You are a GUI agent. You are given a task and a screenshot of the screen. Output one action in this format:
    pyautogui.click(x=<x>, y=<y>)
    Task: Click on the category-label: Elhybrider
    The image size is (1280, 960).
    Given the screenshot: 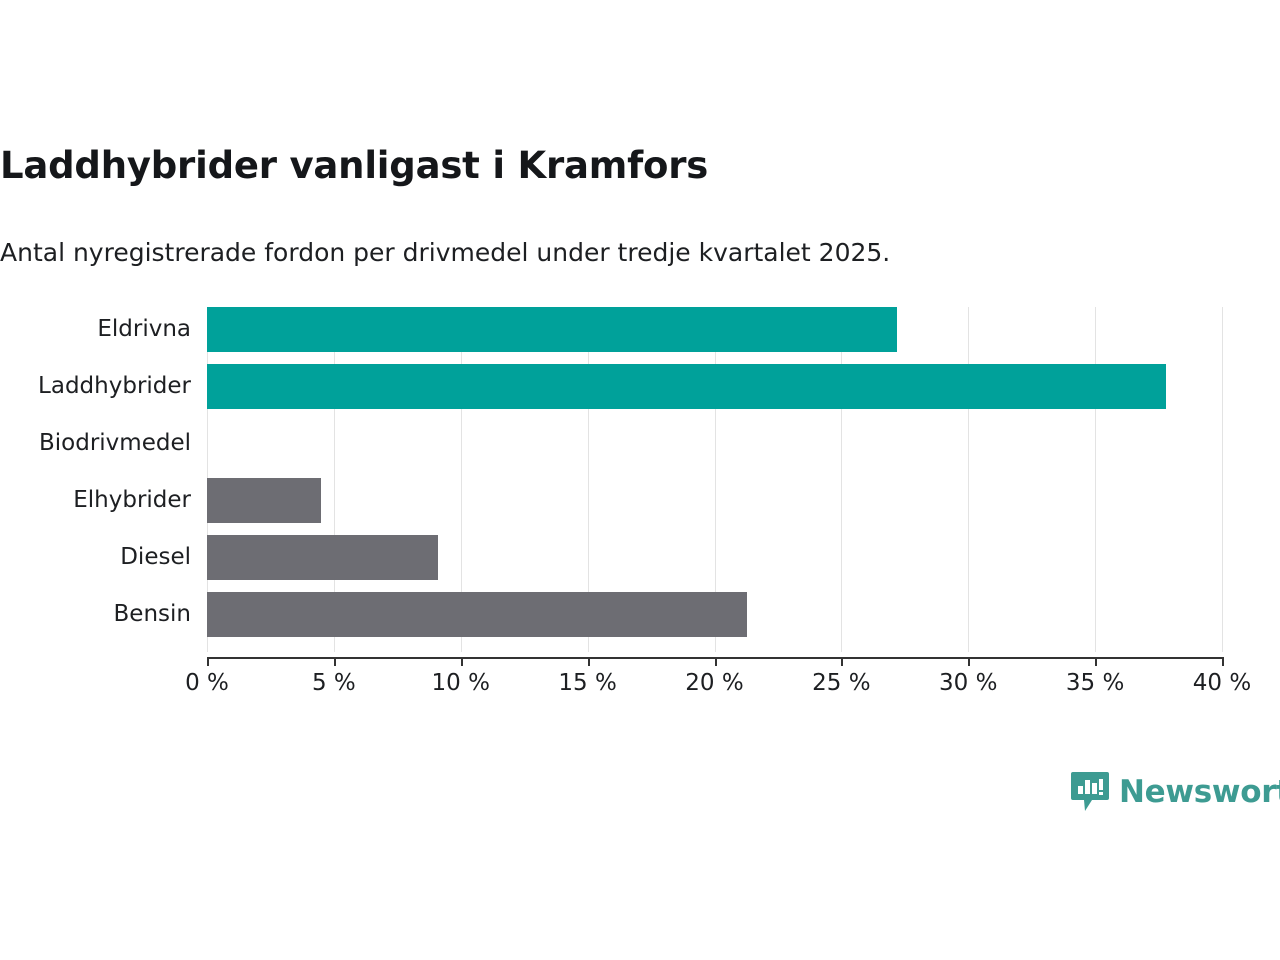 What is the action you would take?
    pyautogui.click(x=132, y=500)
    